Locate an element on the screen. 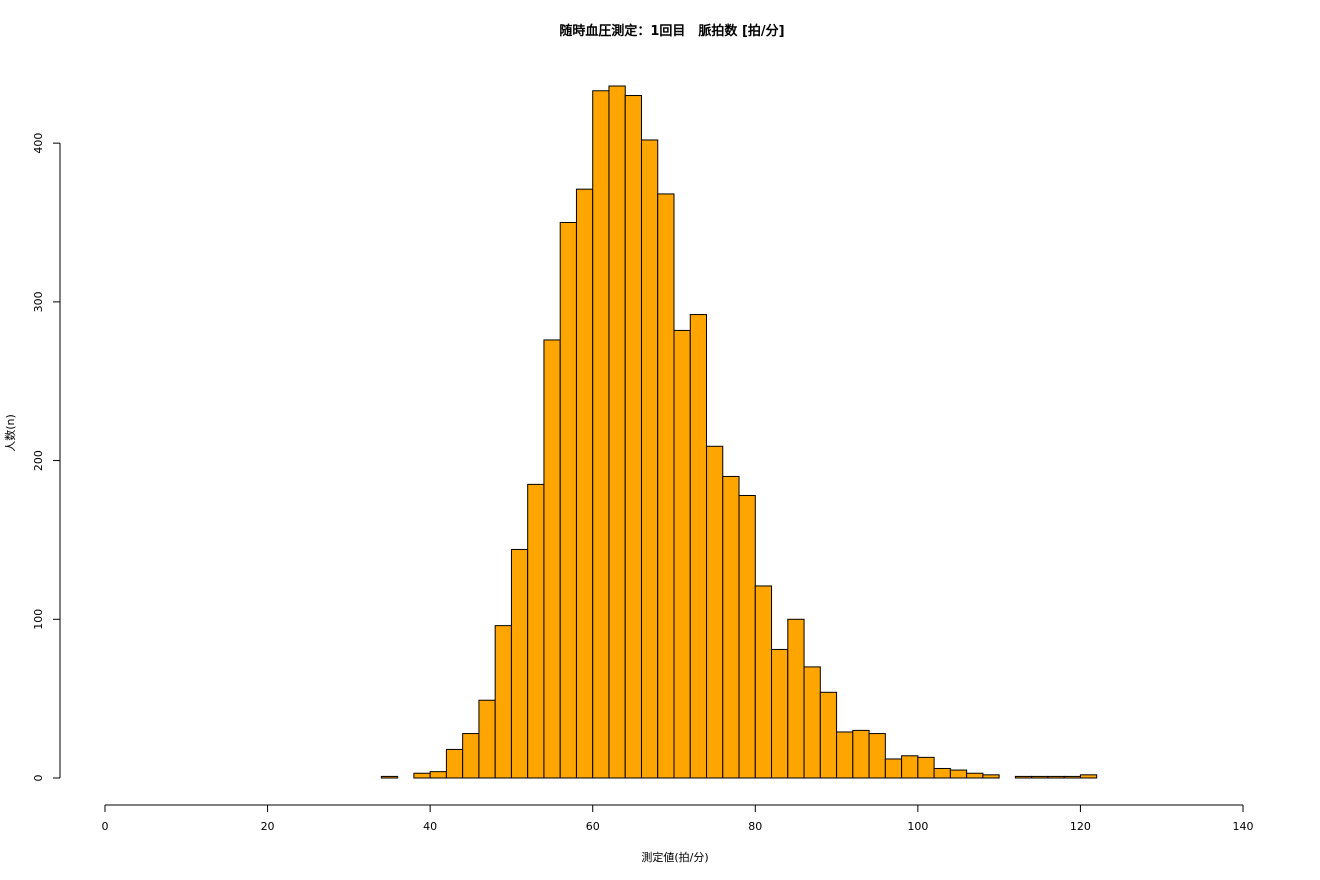 The height and width of the screenshot is (880, 1320). y-axis-label: 人数(n) is located at coordinates (10, 433).